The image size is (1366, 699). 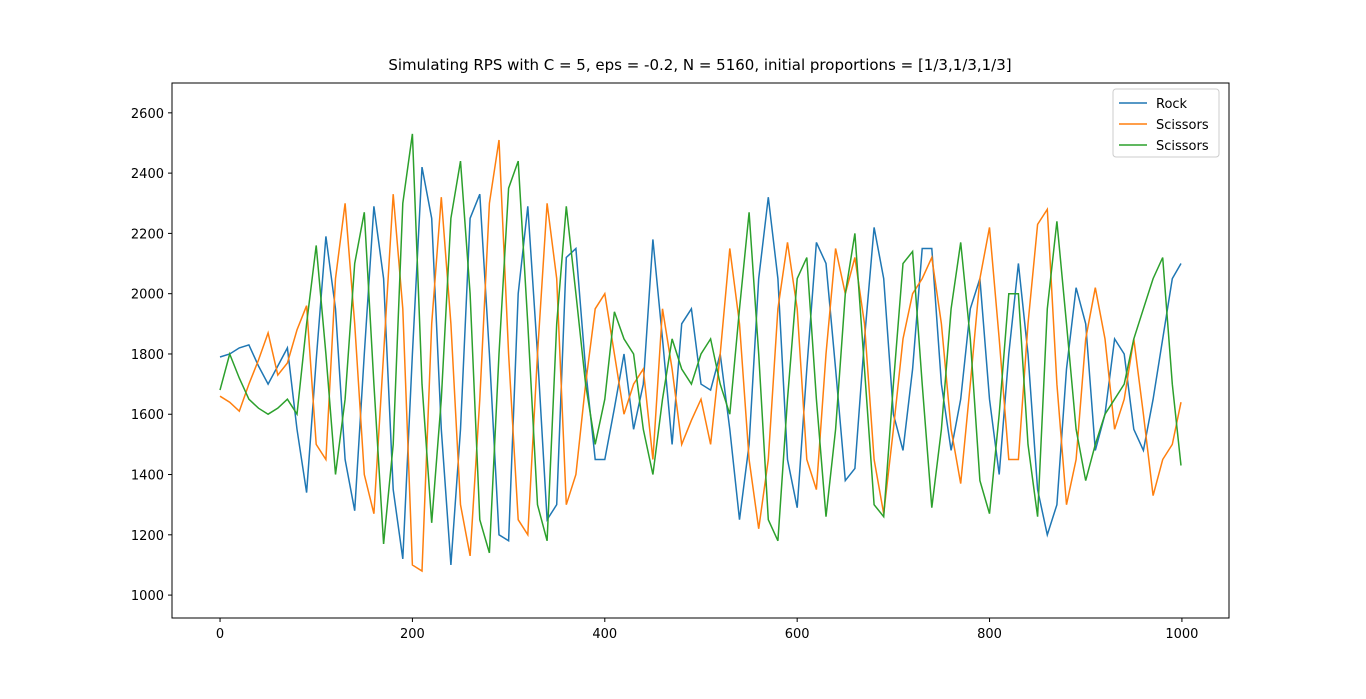 What do you see at coordinates (220, 634) in the screenshot?
I see `x-tick-label: 0` at bounding box center [220, 634].